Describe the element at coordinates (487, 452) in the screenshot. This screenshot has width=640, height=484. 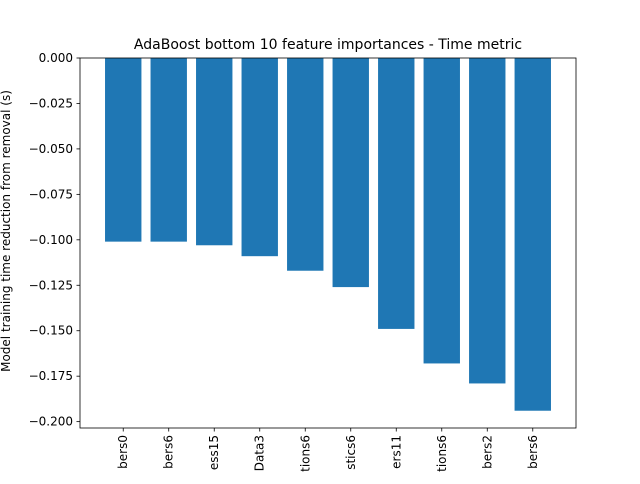
I see `x-tick-label: bers2` at that location.